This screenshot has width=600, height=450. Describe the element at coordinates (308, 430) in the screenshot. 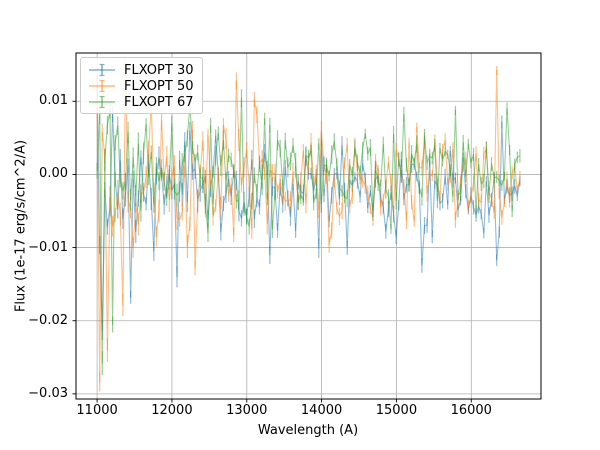

I see `x-axis-label: Wavelength (A)` at that location.